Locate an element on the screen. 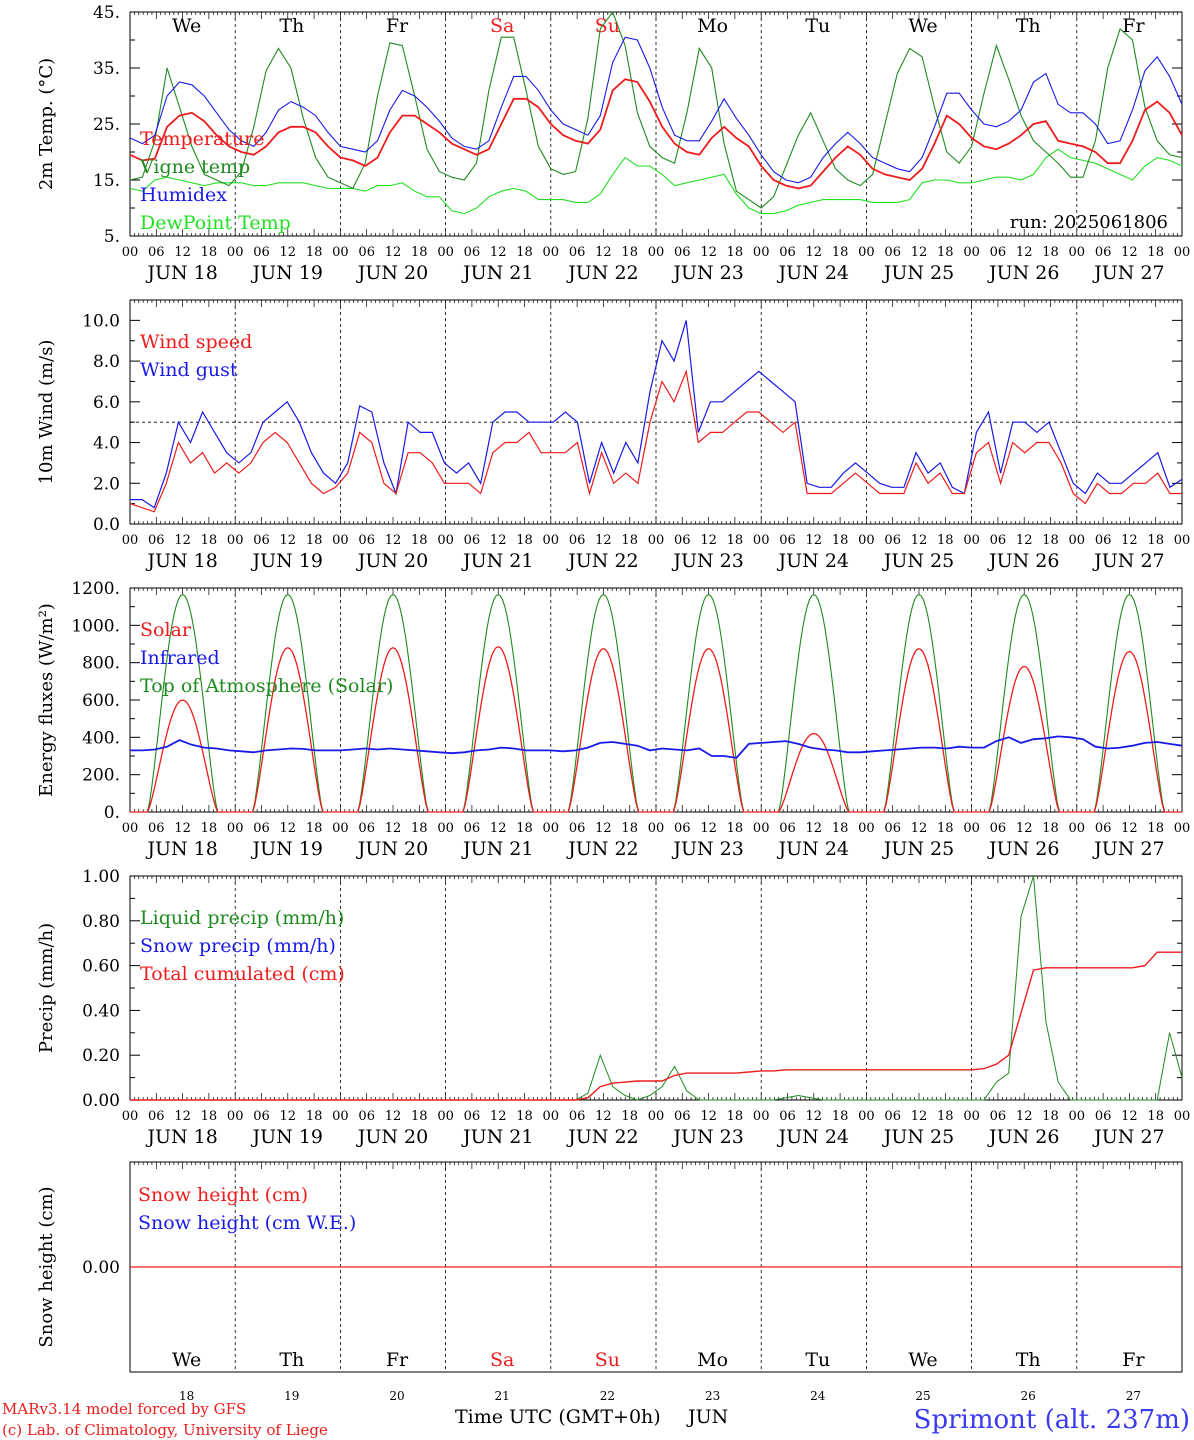 The height and width of the screenshot is (1440, 1194). y-tick-label: 0.00 is located at coordinates (101, 1268).